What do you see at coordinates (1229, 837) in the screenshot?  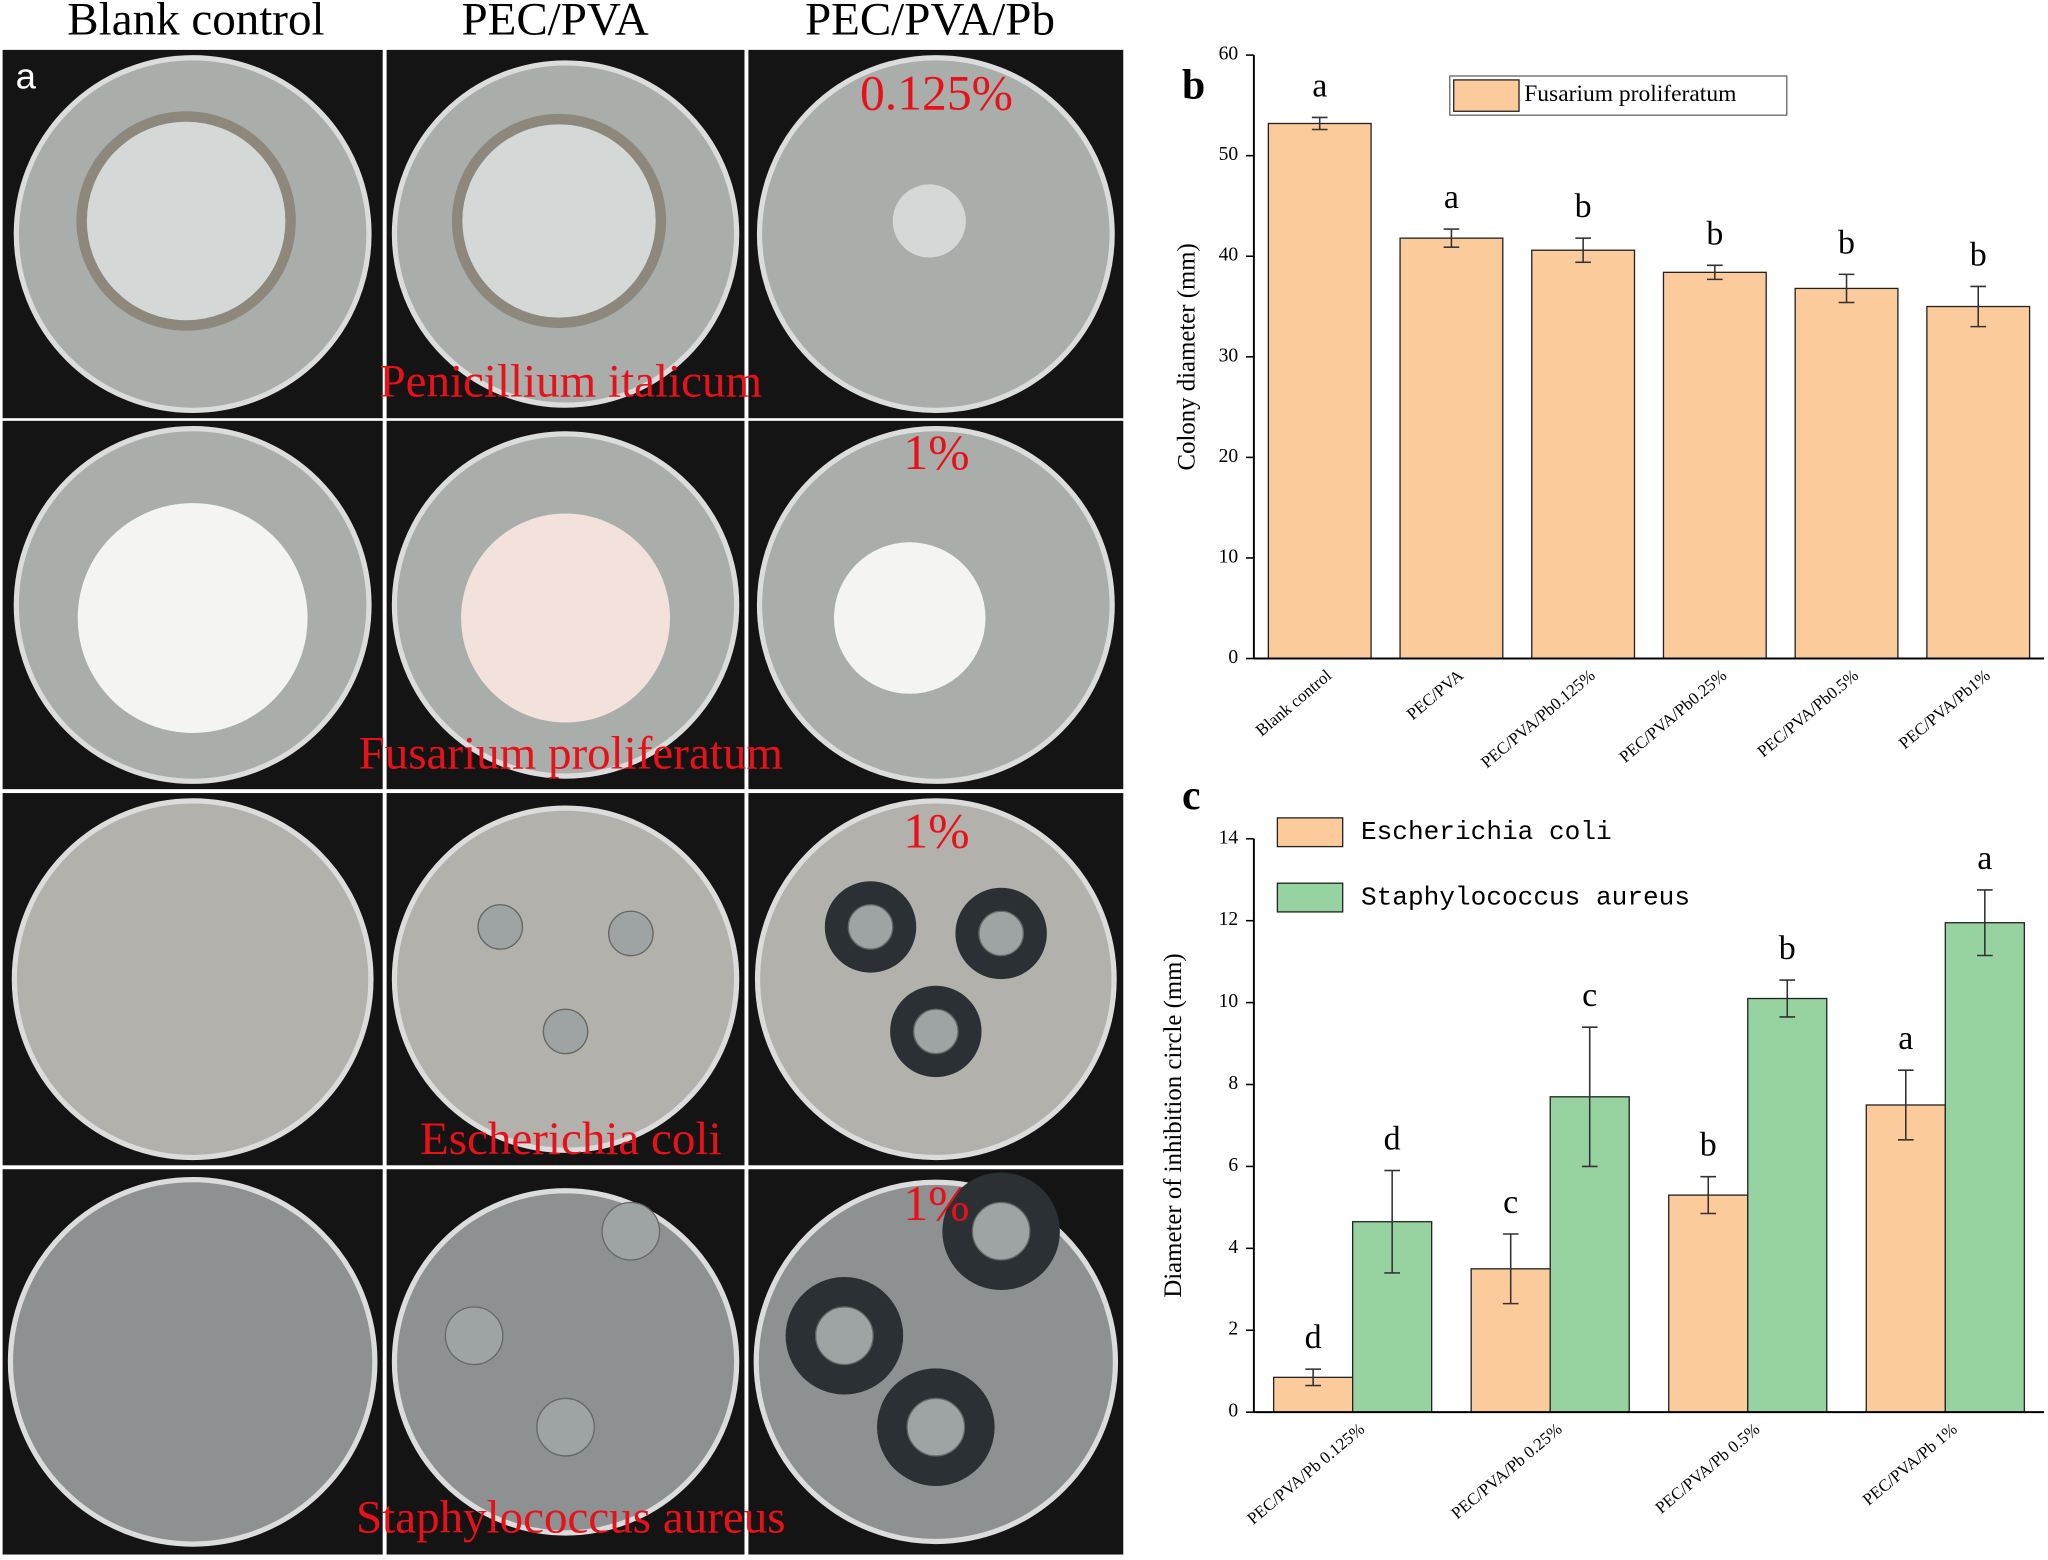 I see `y-tick-label: 14` at bounding box center [1229, 837].